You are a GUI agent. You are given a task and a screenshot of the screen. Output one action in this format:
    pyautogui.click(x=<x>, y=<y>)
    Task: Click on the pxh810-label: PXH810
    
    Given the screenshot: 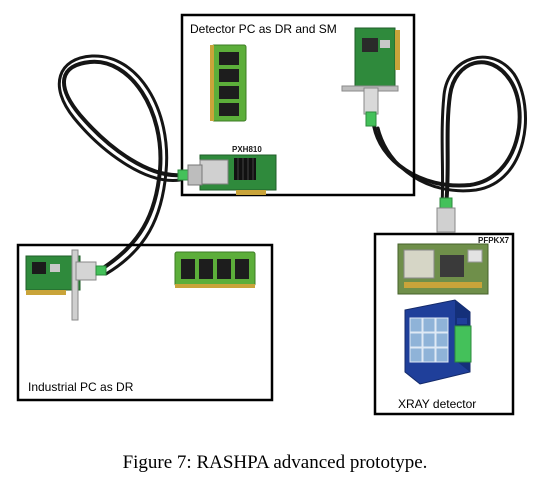 What is the action you would take?
    pyautogui.click(x=247, y=149)
    